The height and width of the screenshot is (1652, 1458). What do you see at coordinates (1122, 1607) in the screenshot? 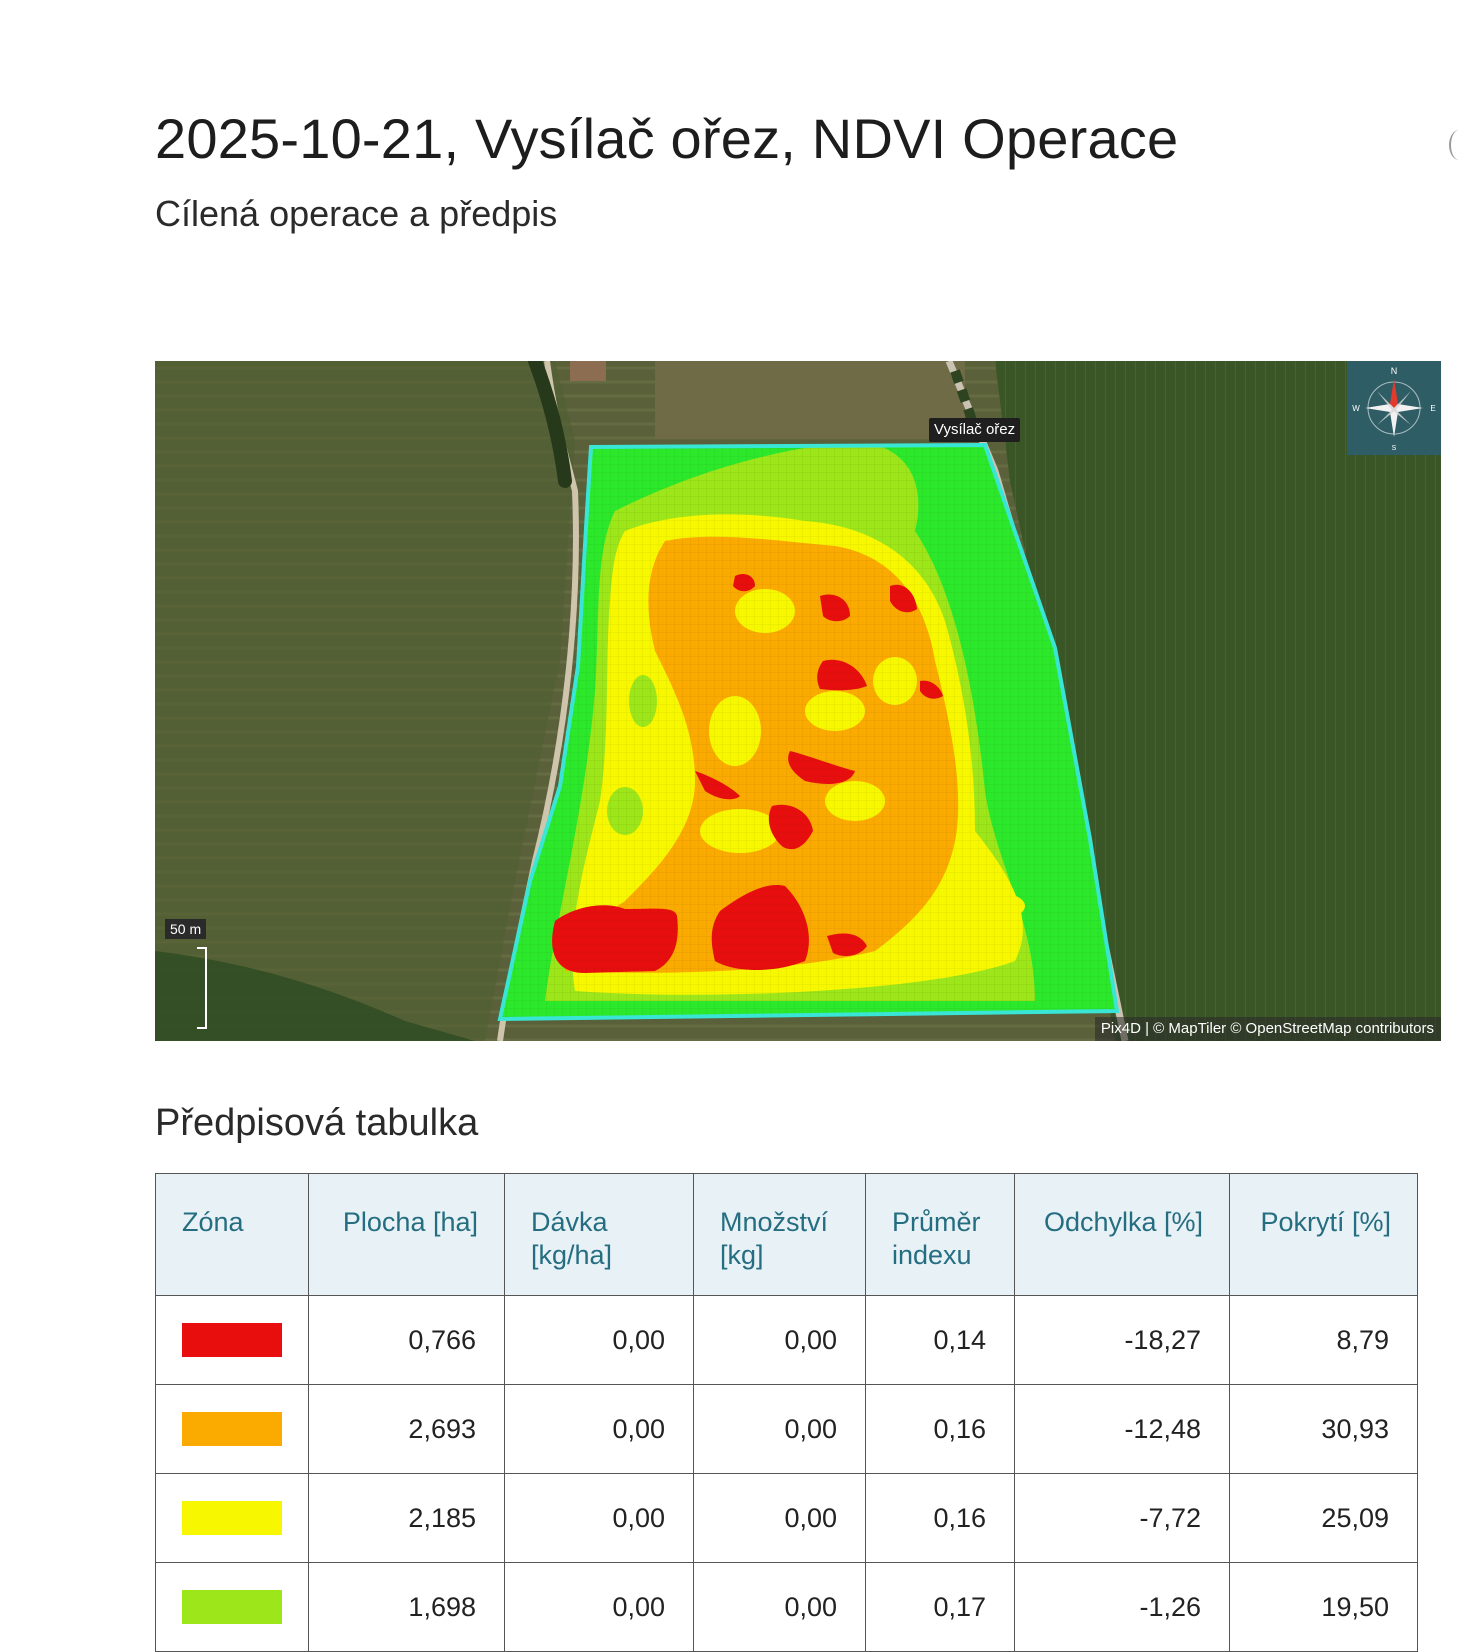
I see `deviation-cell: -1,26` at bounding box center [1122, 1607].